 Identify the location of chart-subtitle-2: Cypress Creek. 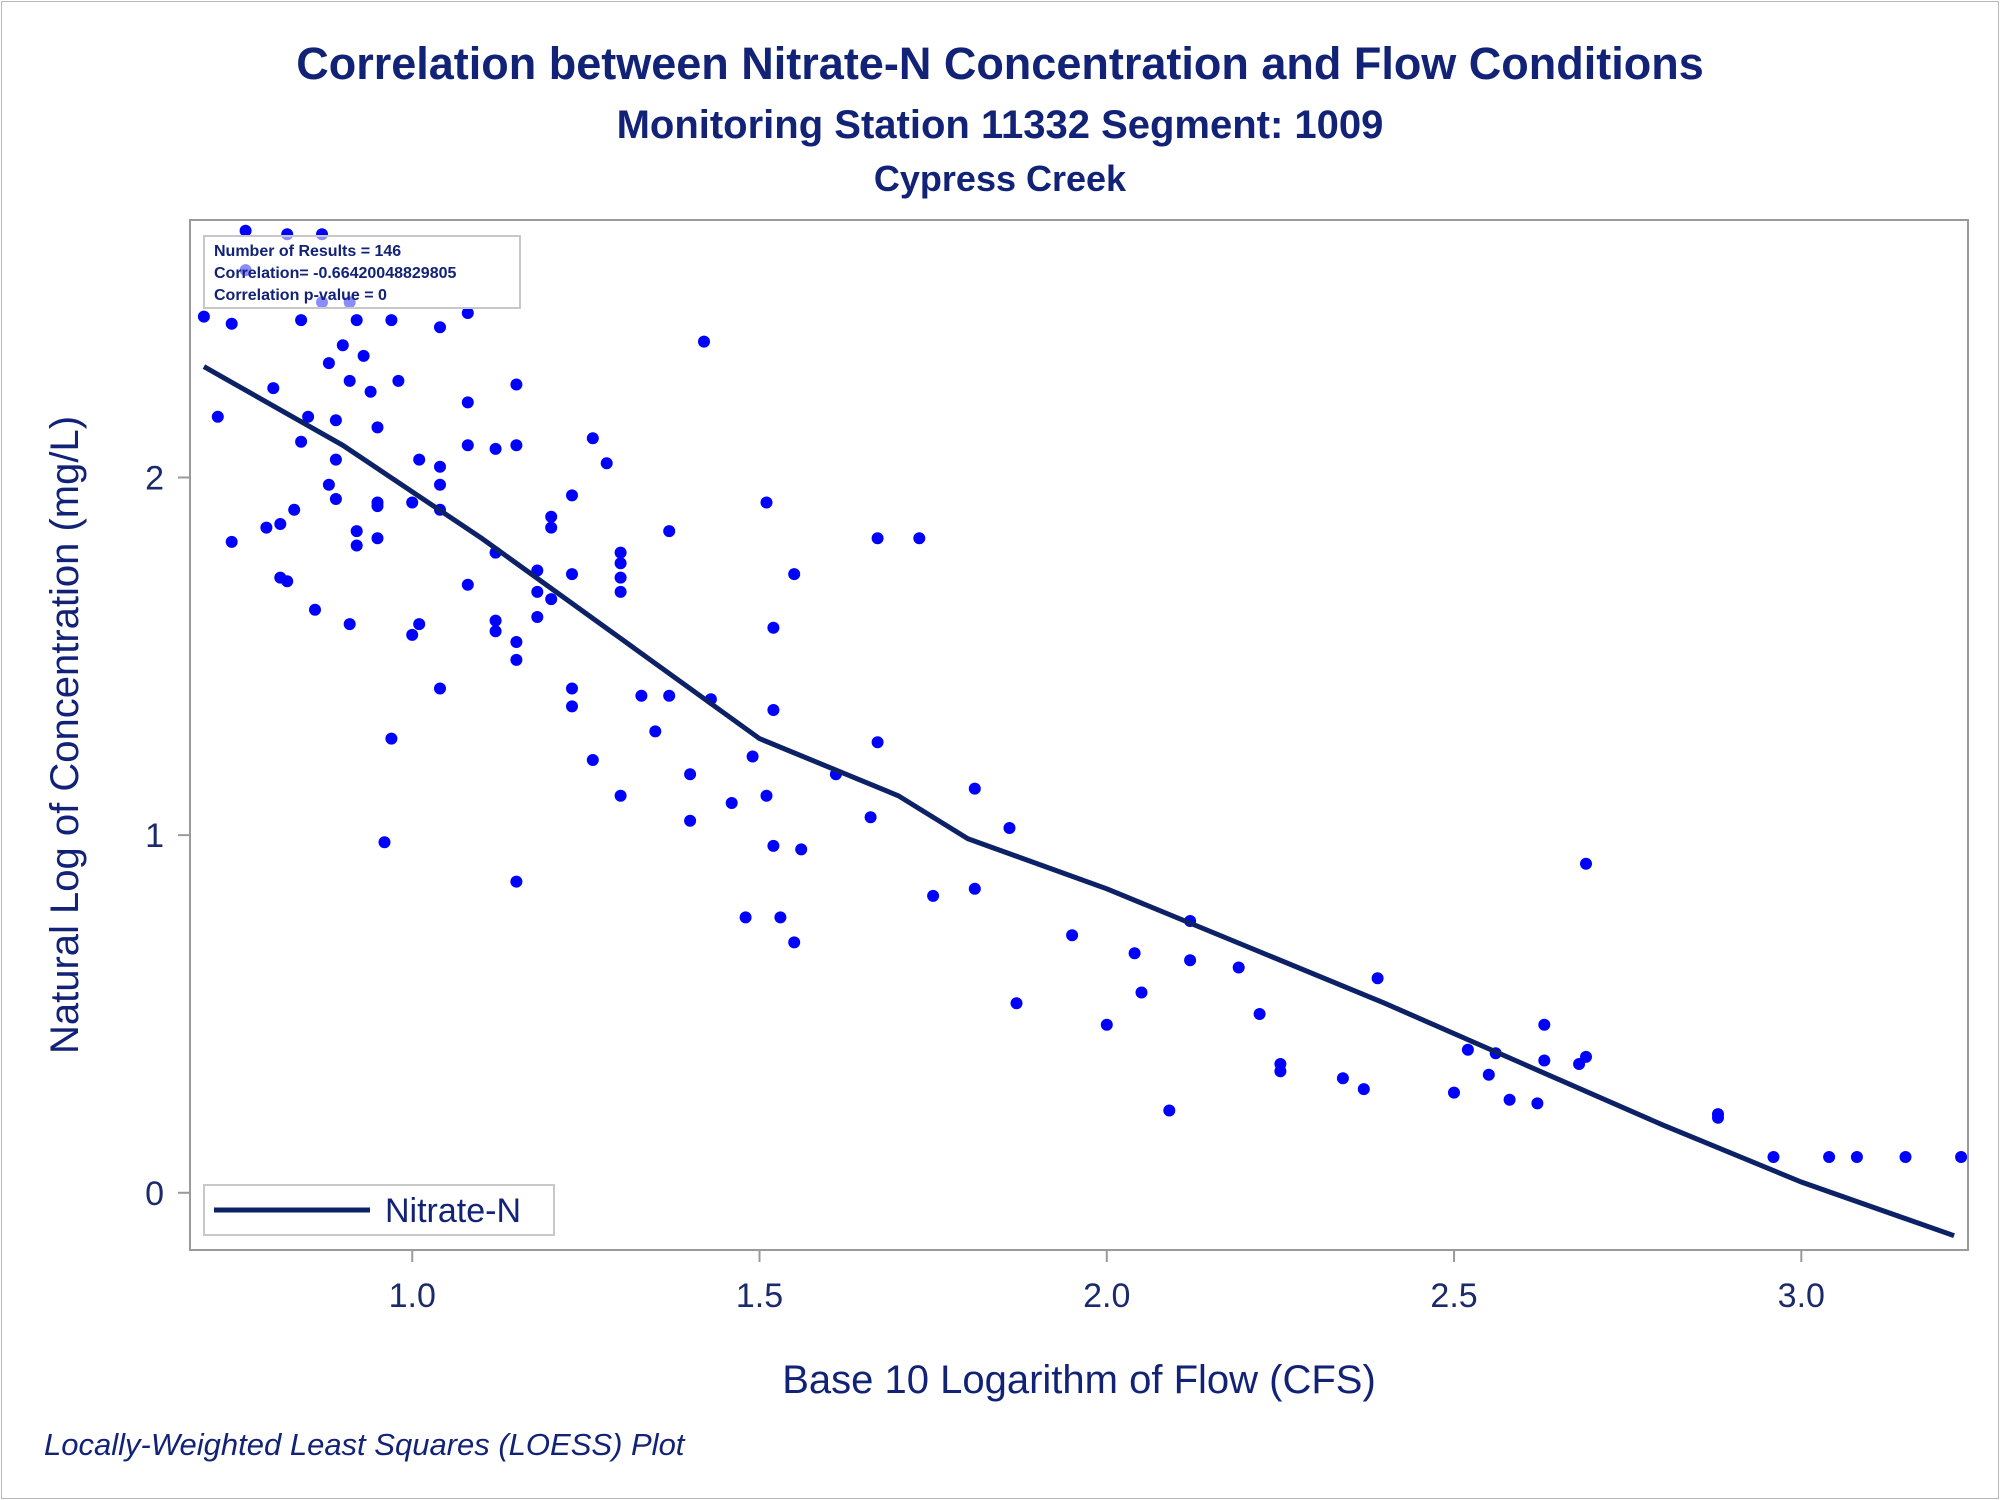
(1000, 178).